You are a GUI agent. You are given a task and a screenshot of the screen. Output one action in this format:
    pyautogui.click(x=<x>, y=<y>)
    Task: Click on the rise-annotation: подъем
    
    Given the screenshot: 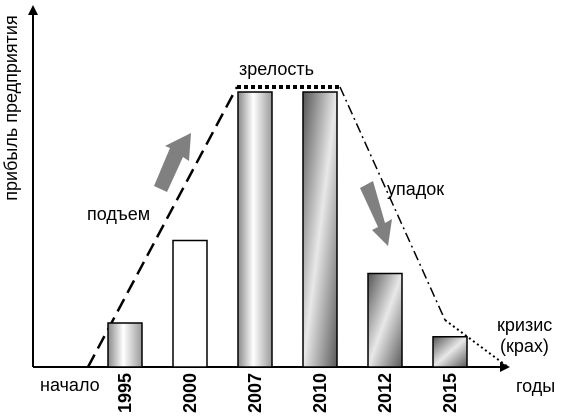 What is the action you would take?
    pyautogui.click(x=118, y=214)
    